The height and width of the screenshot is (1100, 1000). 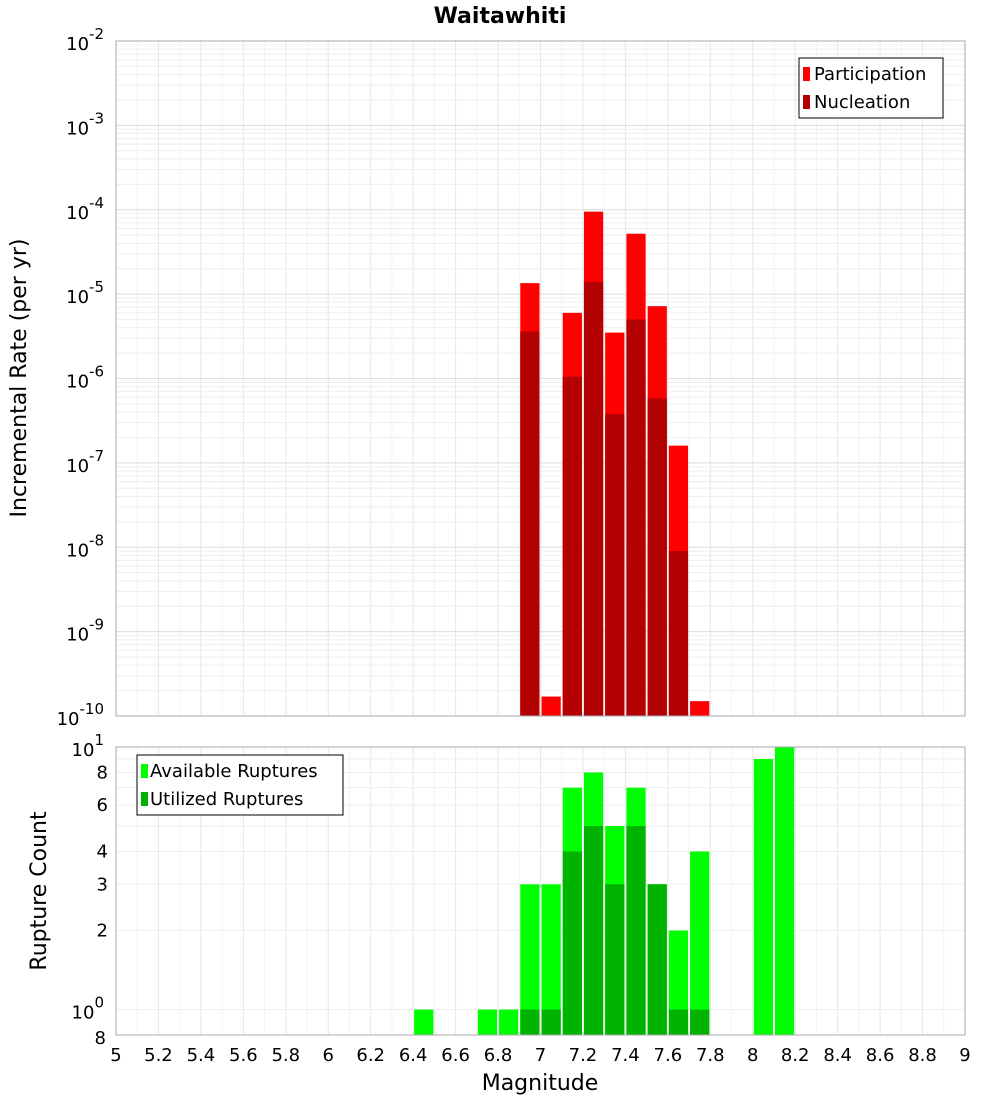 I want to click on chart-title: Waitawhiti, so click(x=500, y=16).